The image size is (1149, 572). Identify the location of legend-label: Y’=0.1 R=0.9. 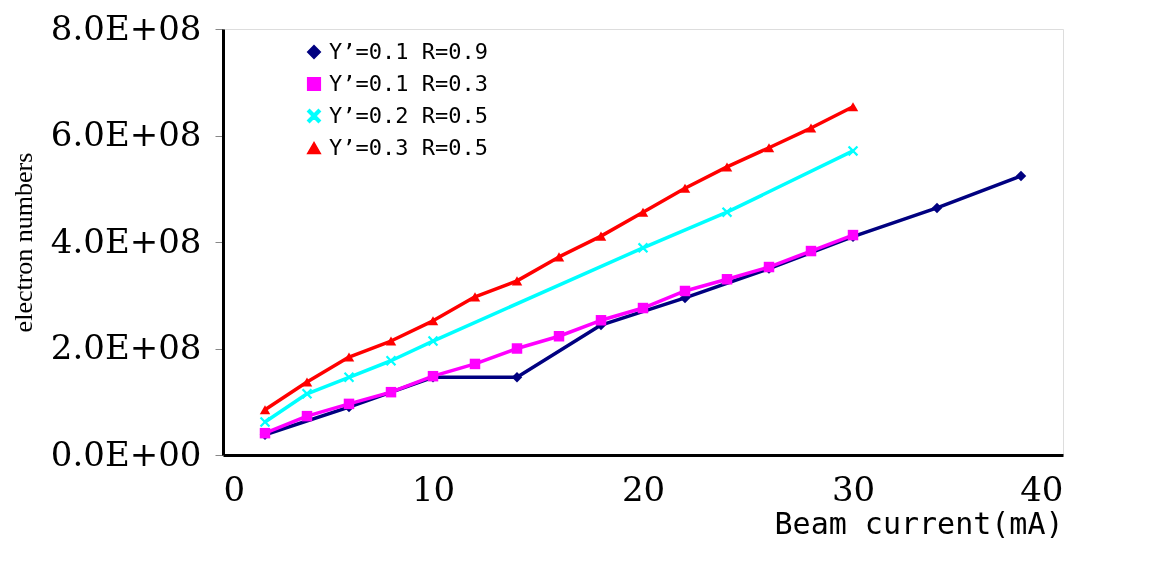
(408, 51).